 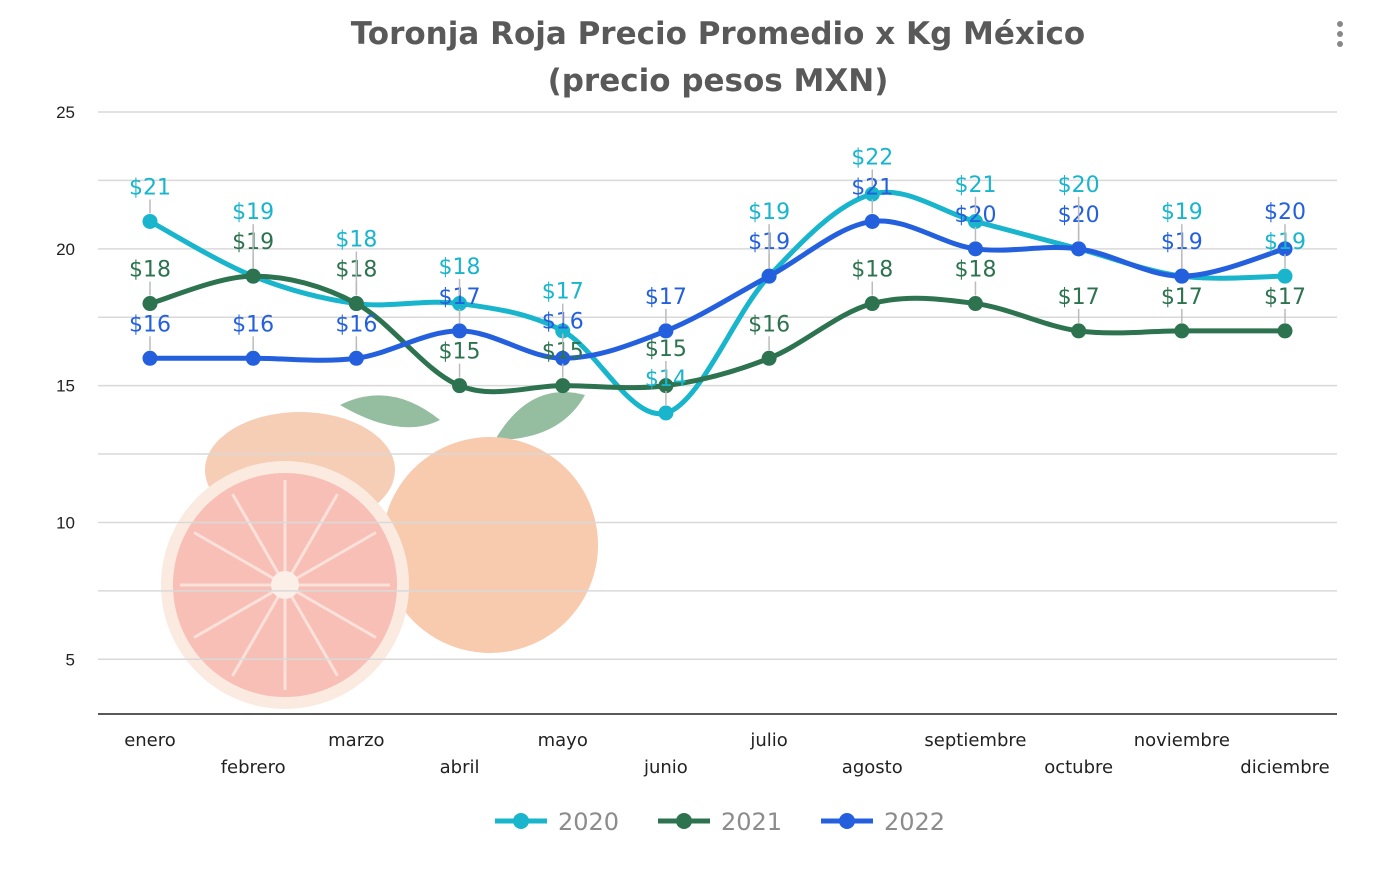 What do you see at coordinates (65, 112) in the screenshot?
I see `y-tick-label: 25` at bounding box center [65, 112].